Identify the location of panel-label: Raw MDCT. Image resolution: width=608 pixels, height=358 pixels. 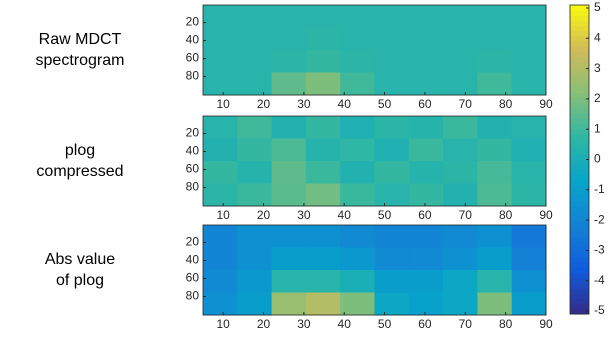
(80, 39).